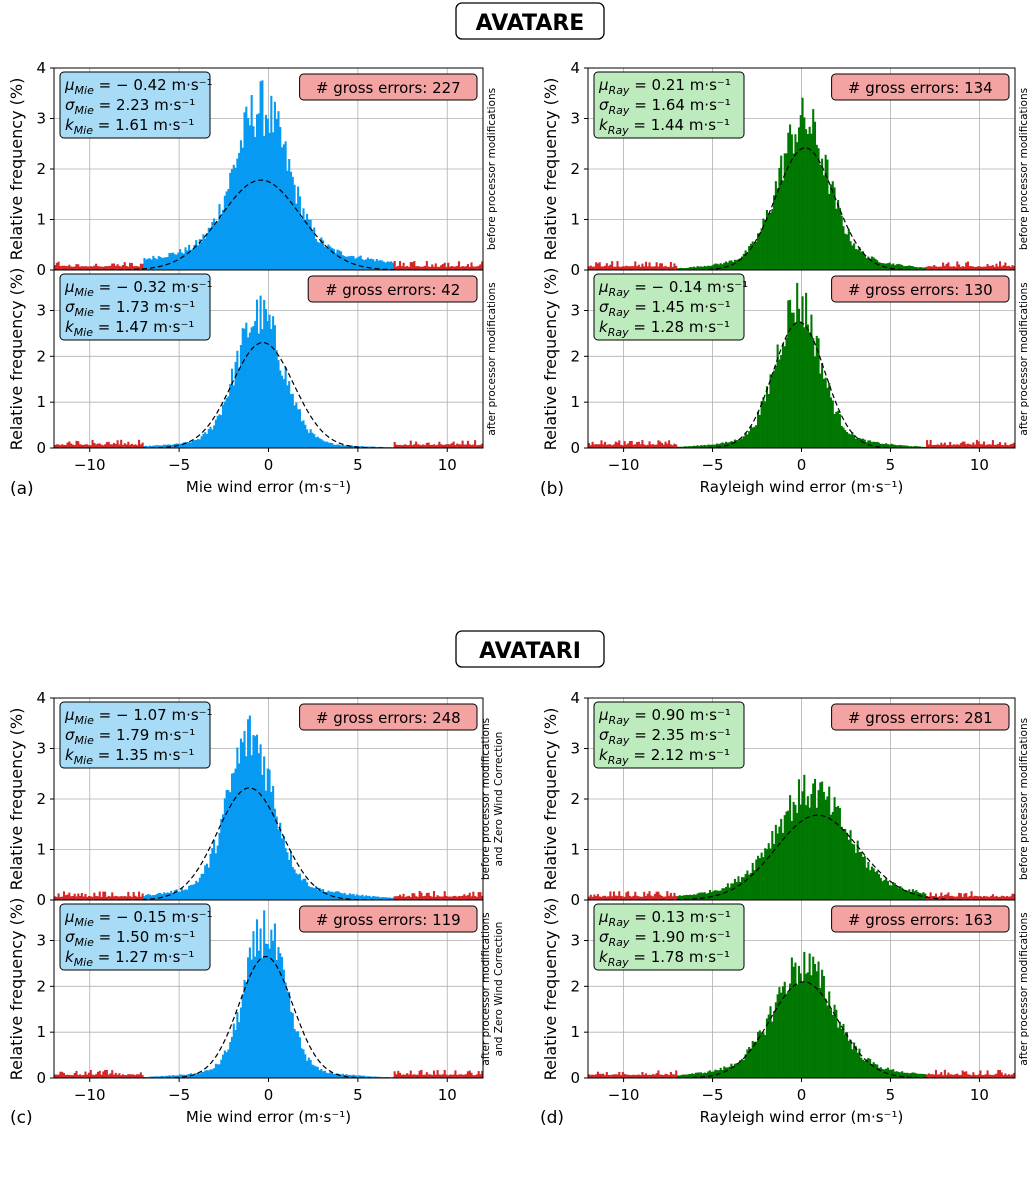 This screenshot has width=1031, height=1180. What do you see at coordinates (801, 857) in the screenshot?
I see `gaussian-fit-line` at bounding box center [801, 857].